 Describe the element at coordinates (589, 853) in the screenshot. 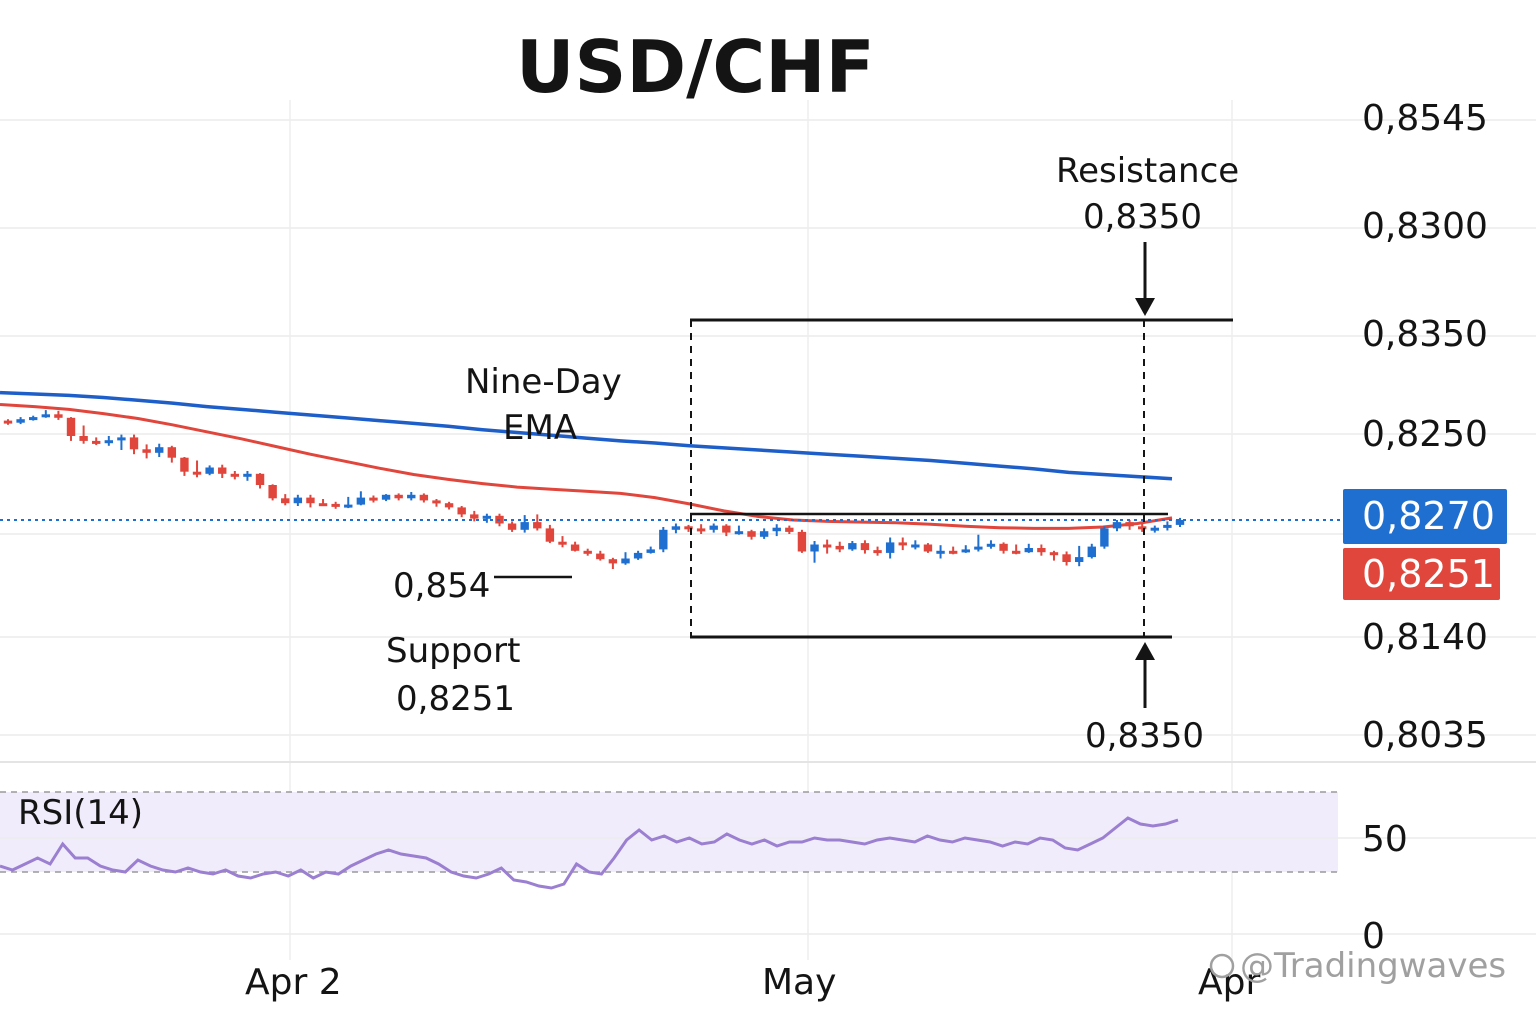

I see `rsi-line` at that location.